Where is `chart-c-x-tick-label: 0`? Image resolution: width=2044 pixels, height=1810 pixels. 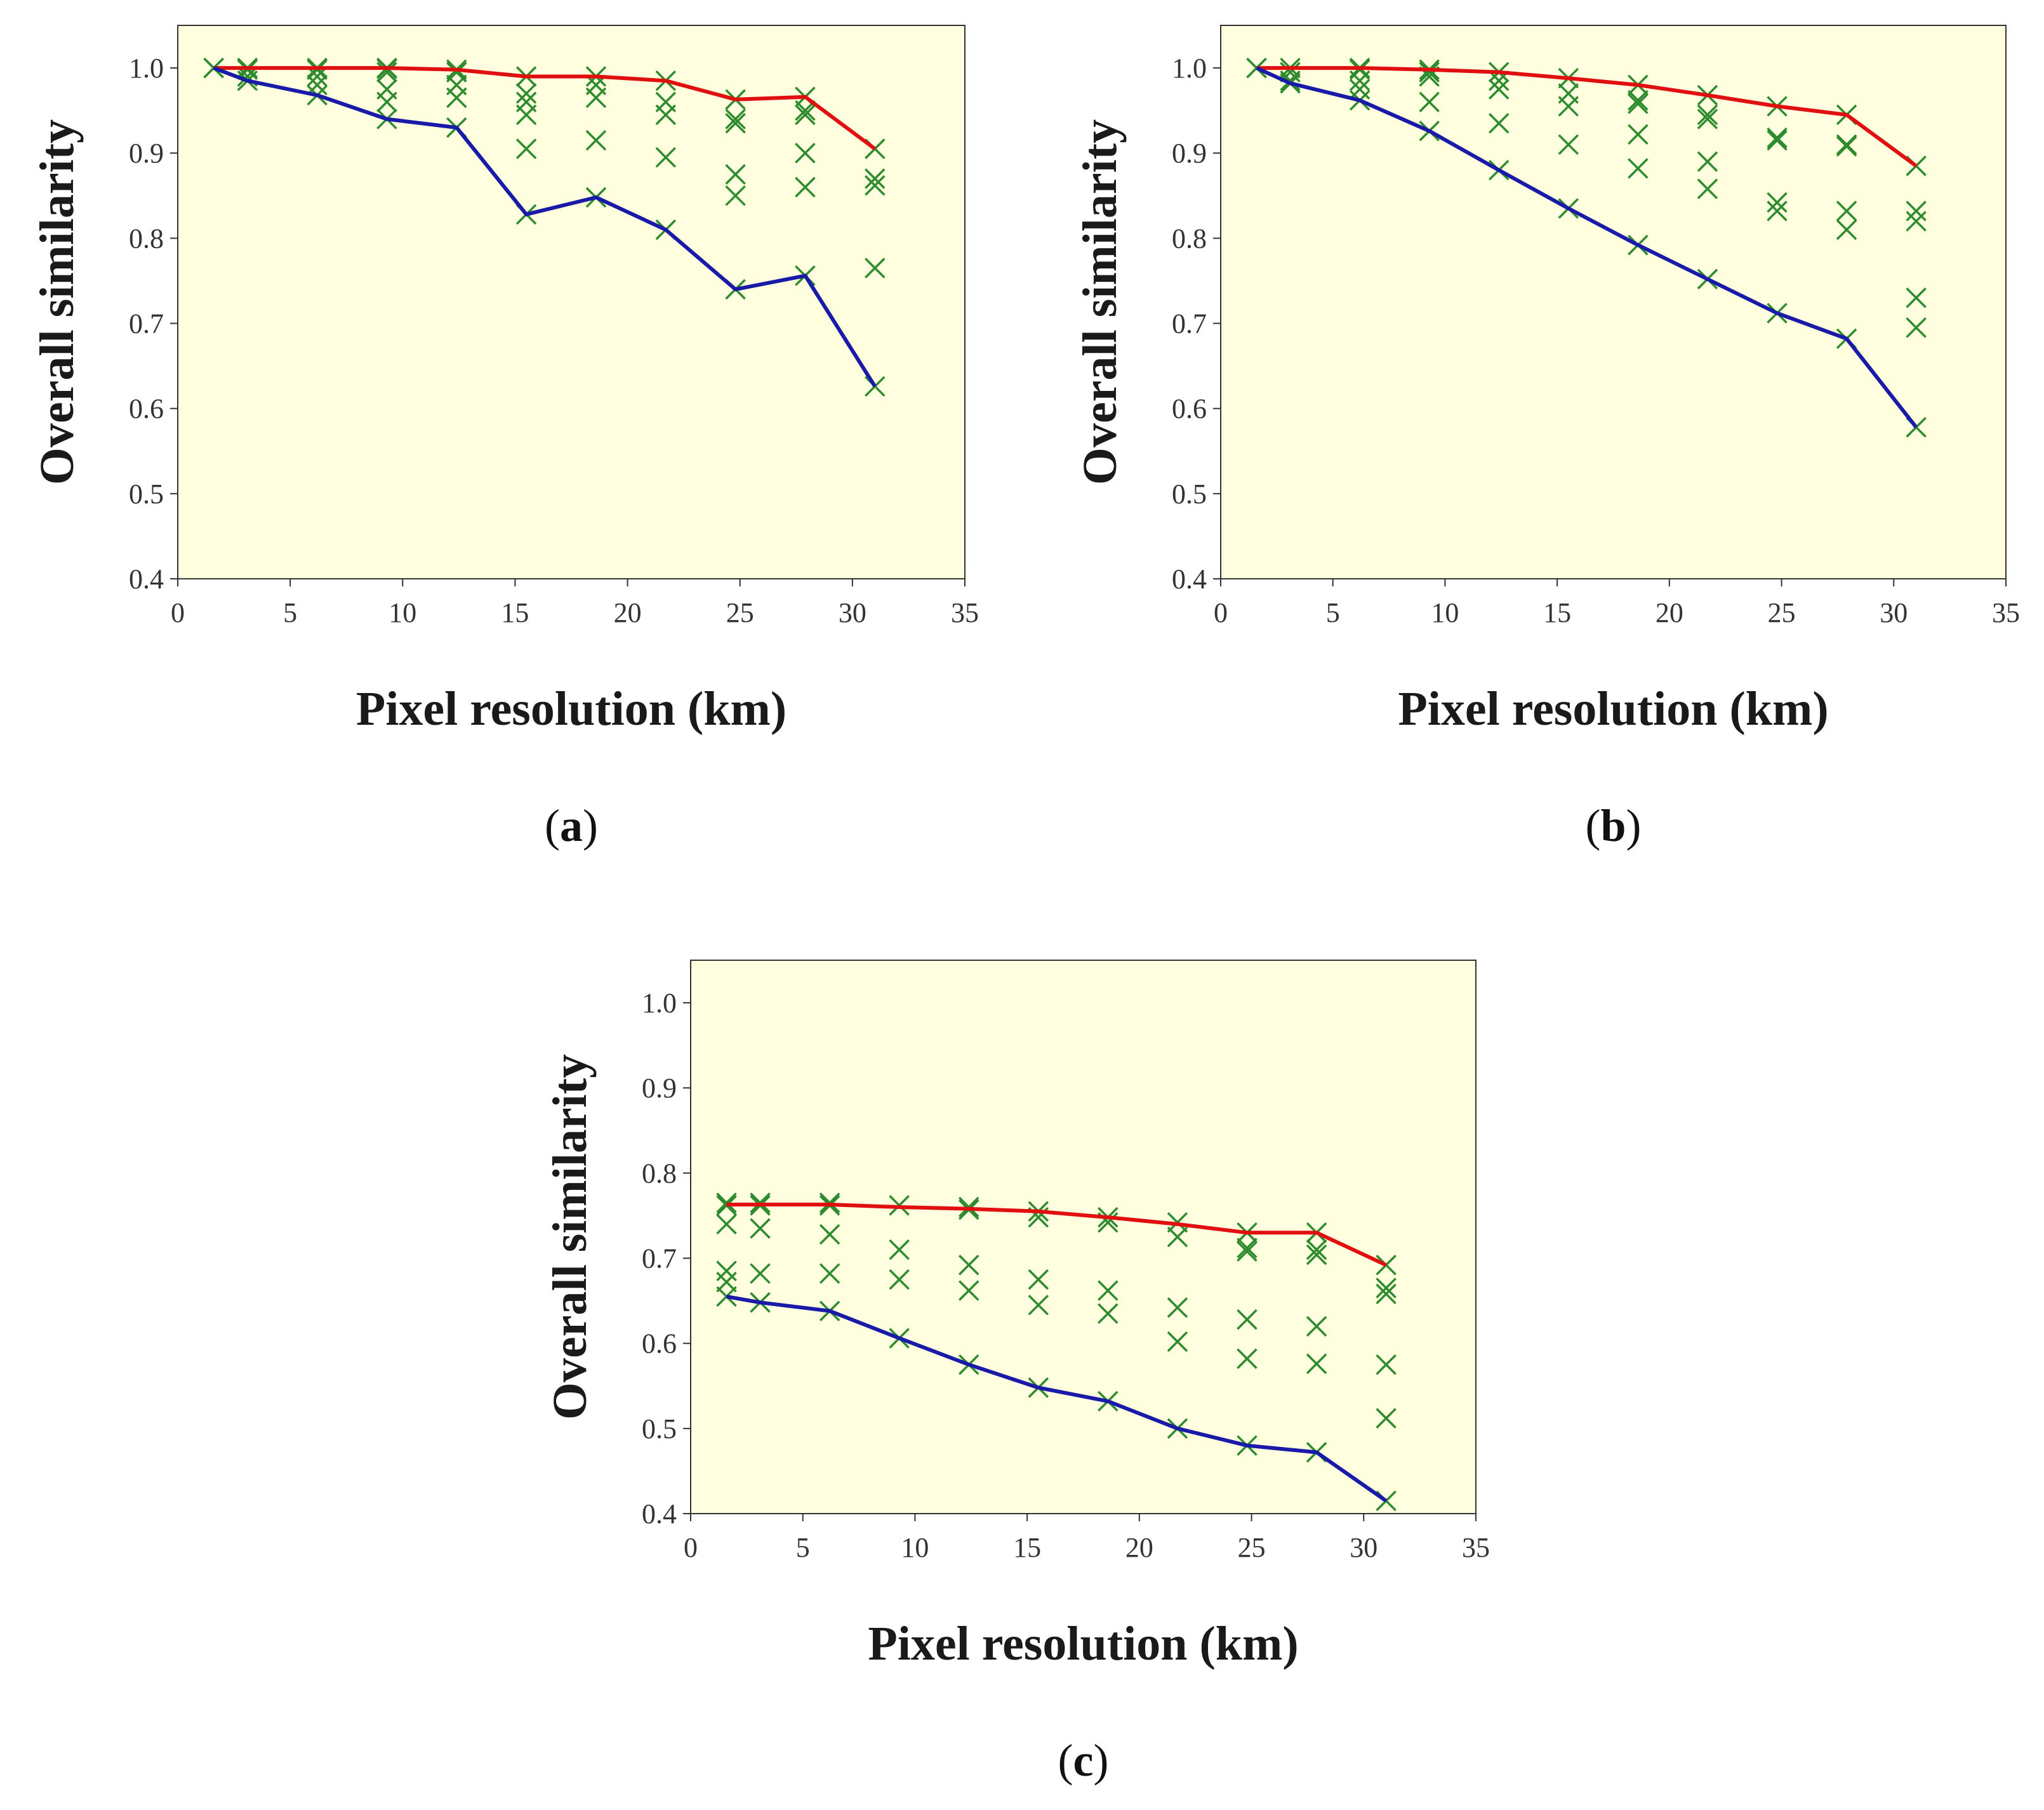 chart-c-x-tick-label: 0 is located at coordinates (691, 1547).